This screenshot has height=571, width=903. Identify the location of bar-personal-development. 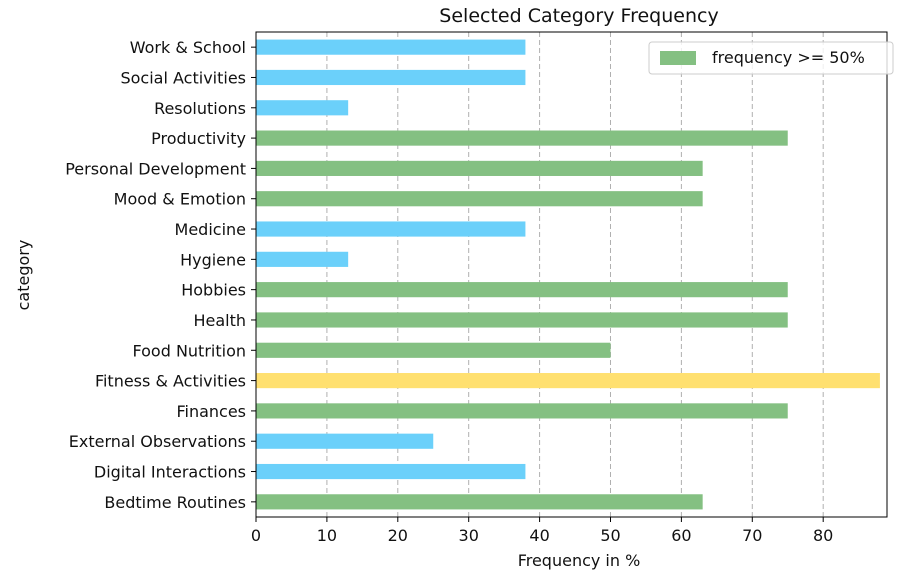
(479, 168).